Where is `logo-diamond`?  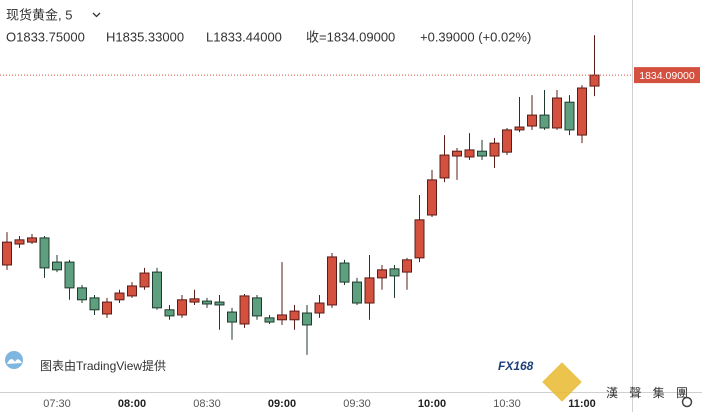
logo-diamond is located at coordinates (562, 382).